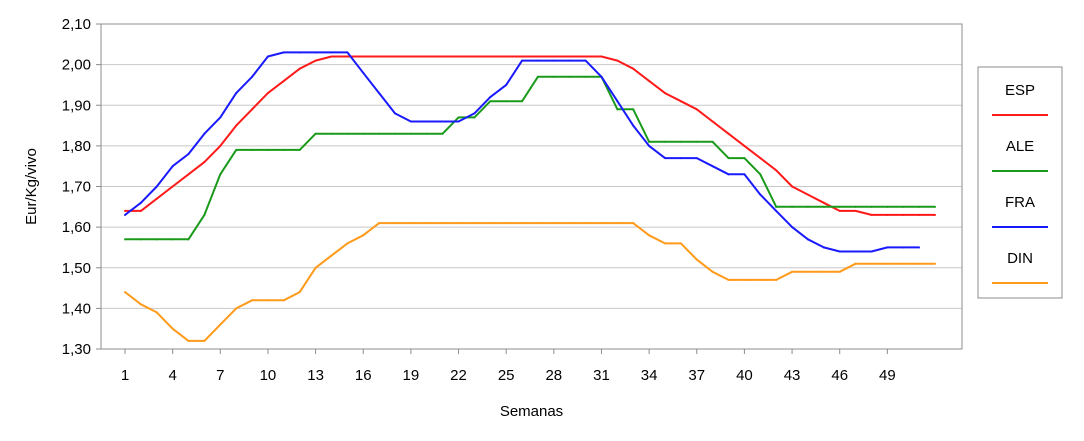 This screenshot has width=1084, height=441. Describe the element at coordinates (1020, 155) in the screenshot. I see `legend-item-ale: ALE` at that location.